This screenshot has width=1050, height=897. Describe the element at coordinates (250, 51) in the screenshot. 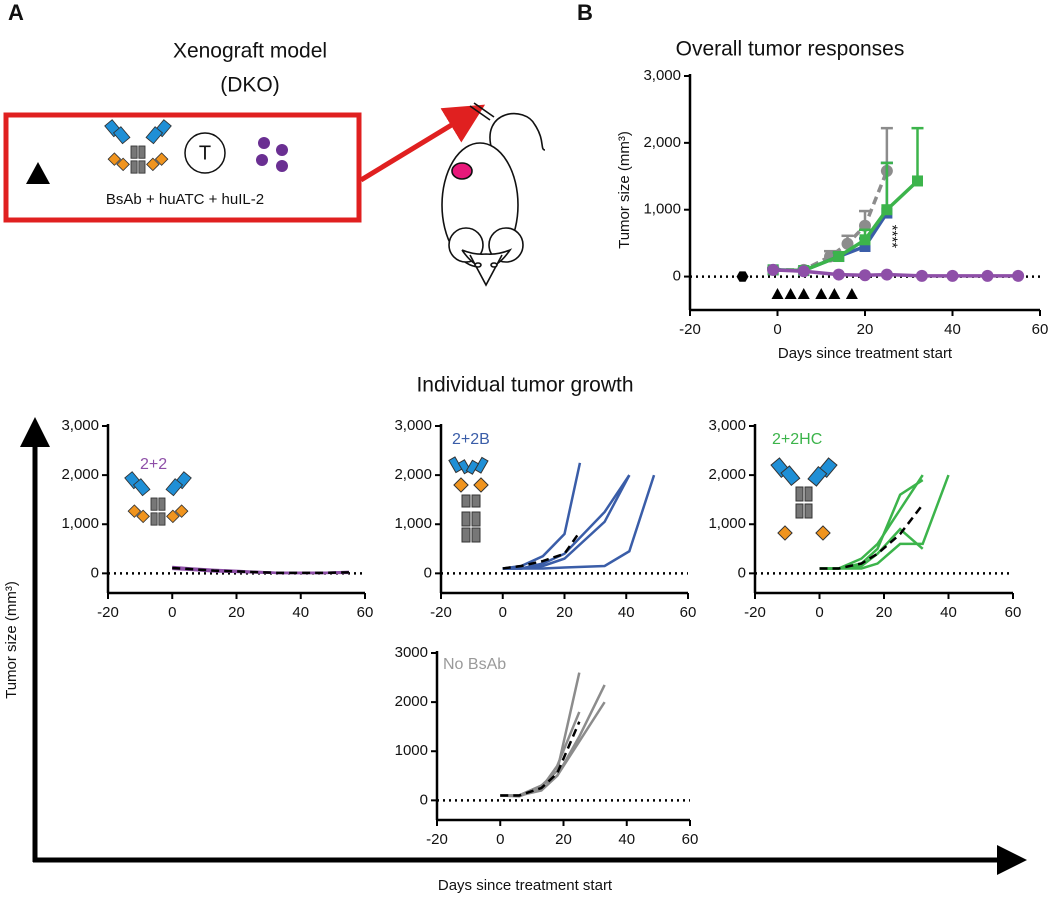

I see `panel-title: Xenograft model` at that location.